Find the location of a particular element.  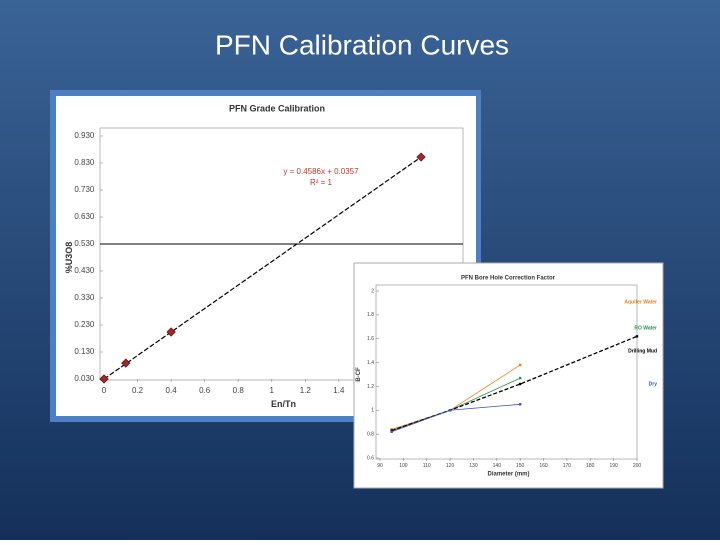

legend-label: Drilling Mud is located at coordinates (642, 351).